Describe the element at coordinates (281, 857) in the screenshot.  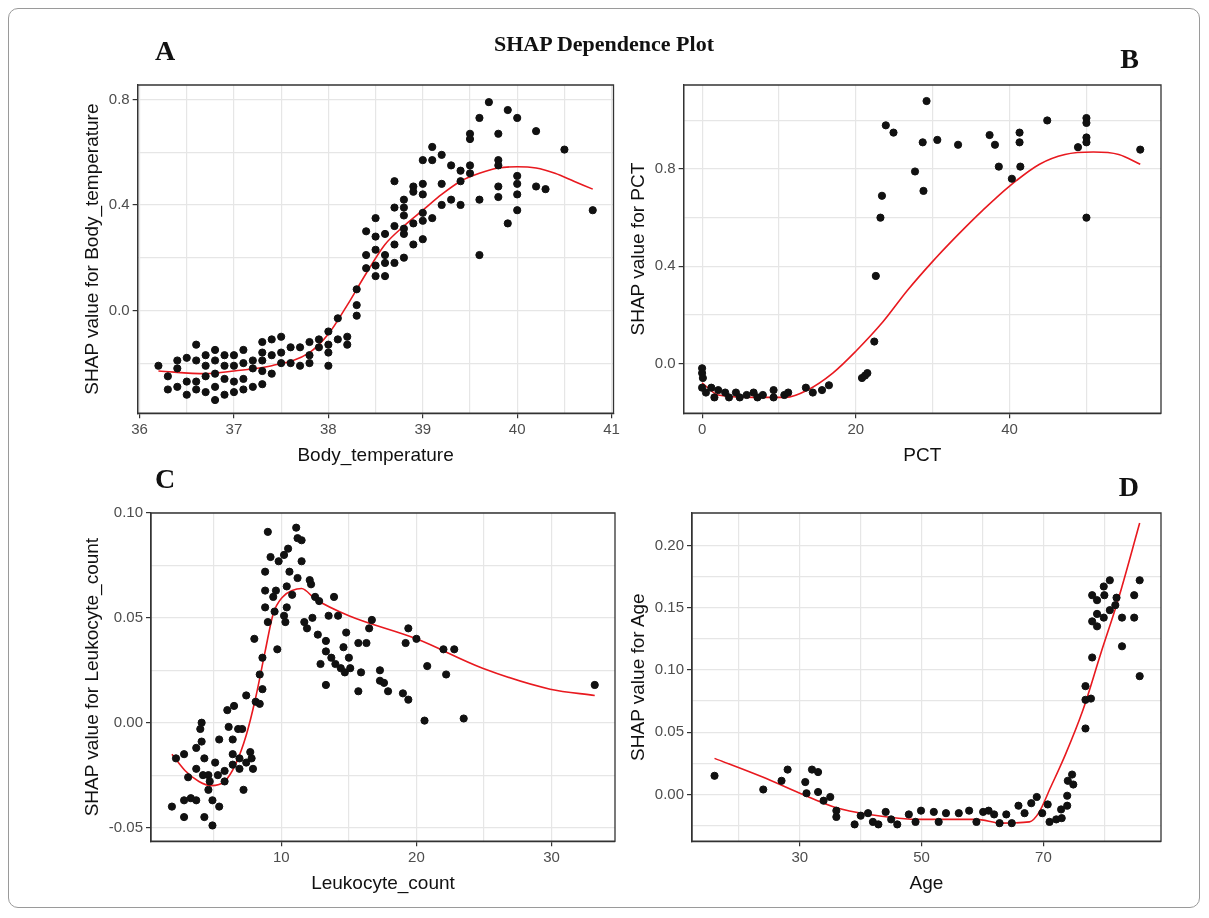
I see `x-tick-label: 10` at that location.